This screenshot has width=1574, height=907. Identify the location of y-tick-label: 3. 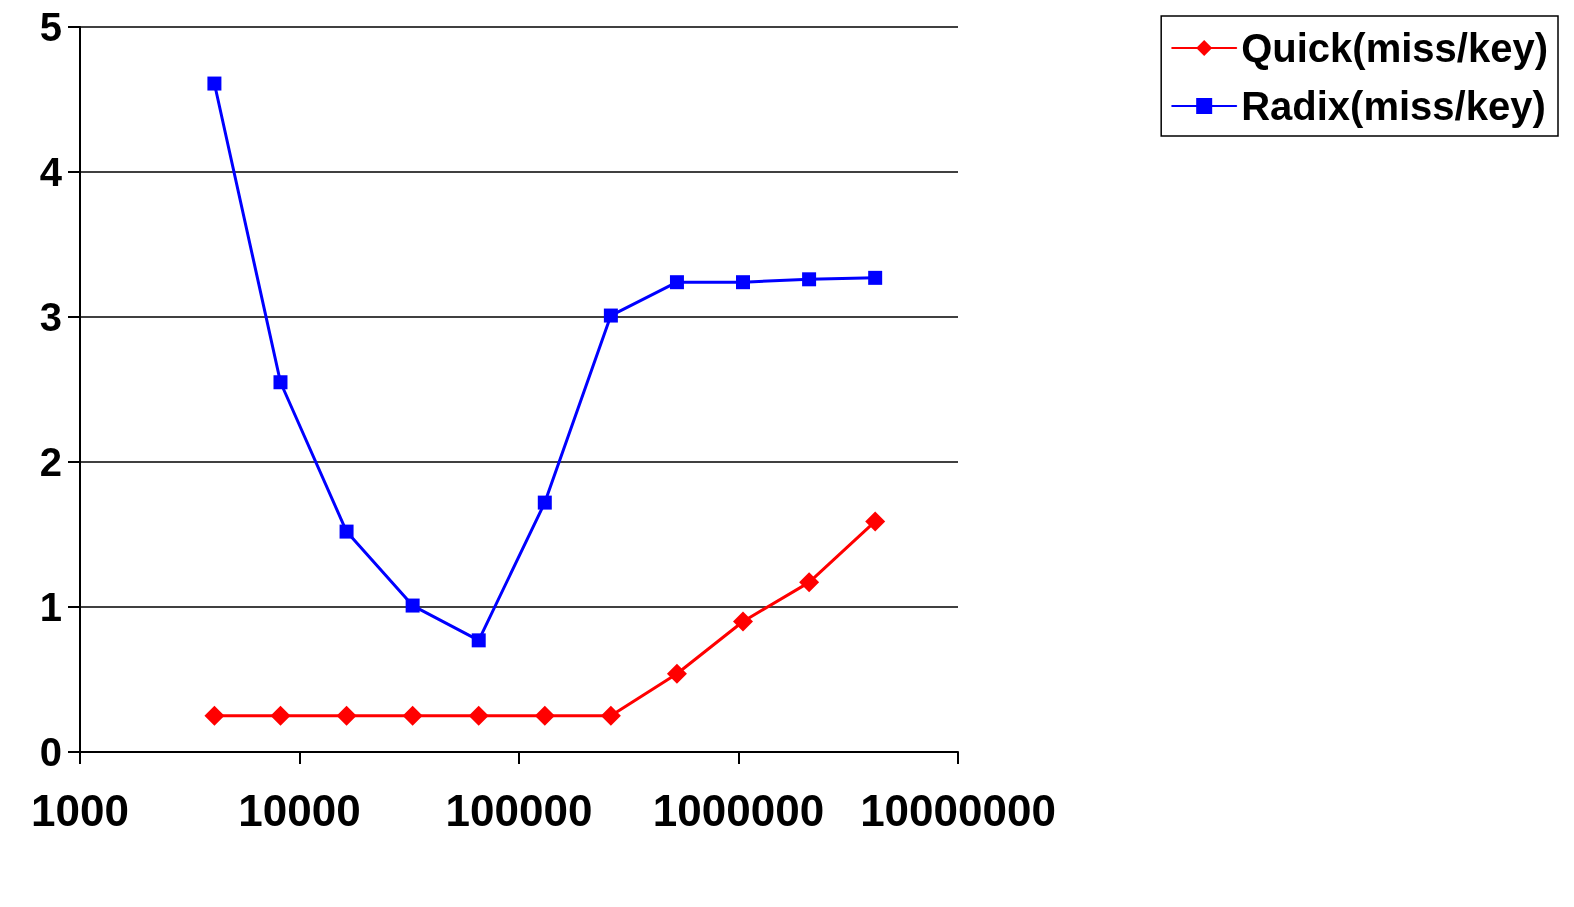
(50, 317).